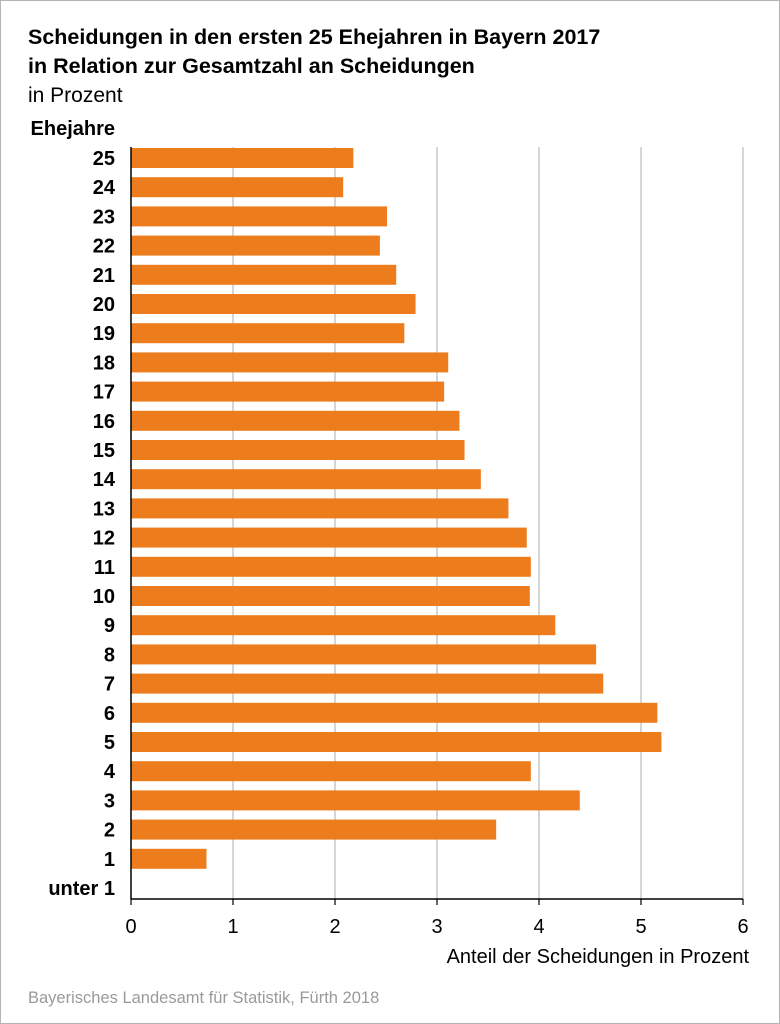 The image size is (780, 1024). What do you see at coordinates (104, 305) in the screenshot?
I see `y-tick-label-20: 20` at bounding box center [104, 305].